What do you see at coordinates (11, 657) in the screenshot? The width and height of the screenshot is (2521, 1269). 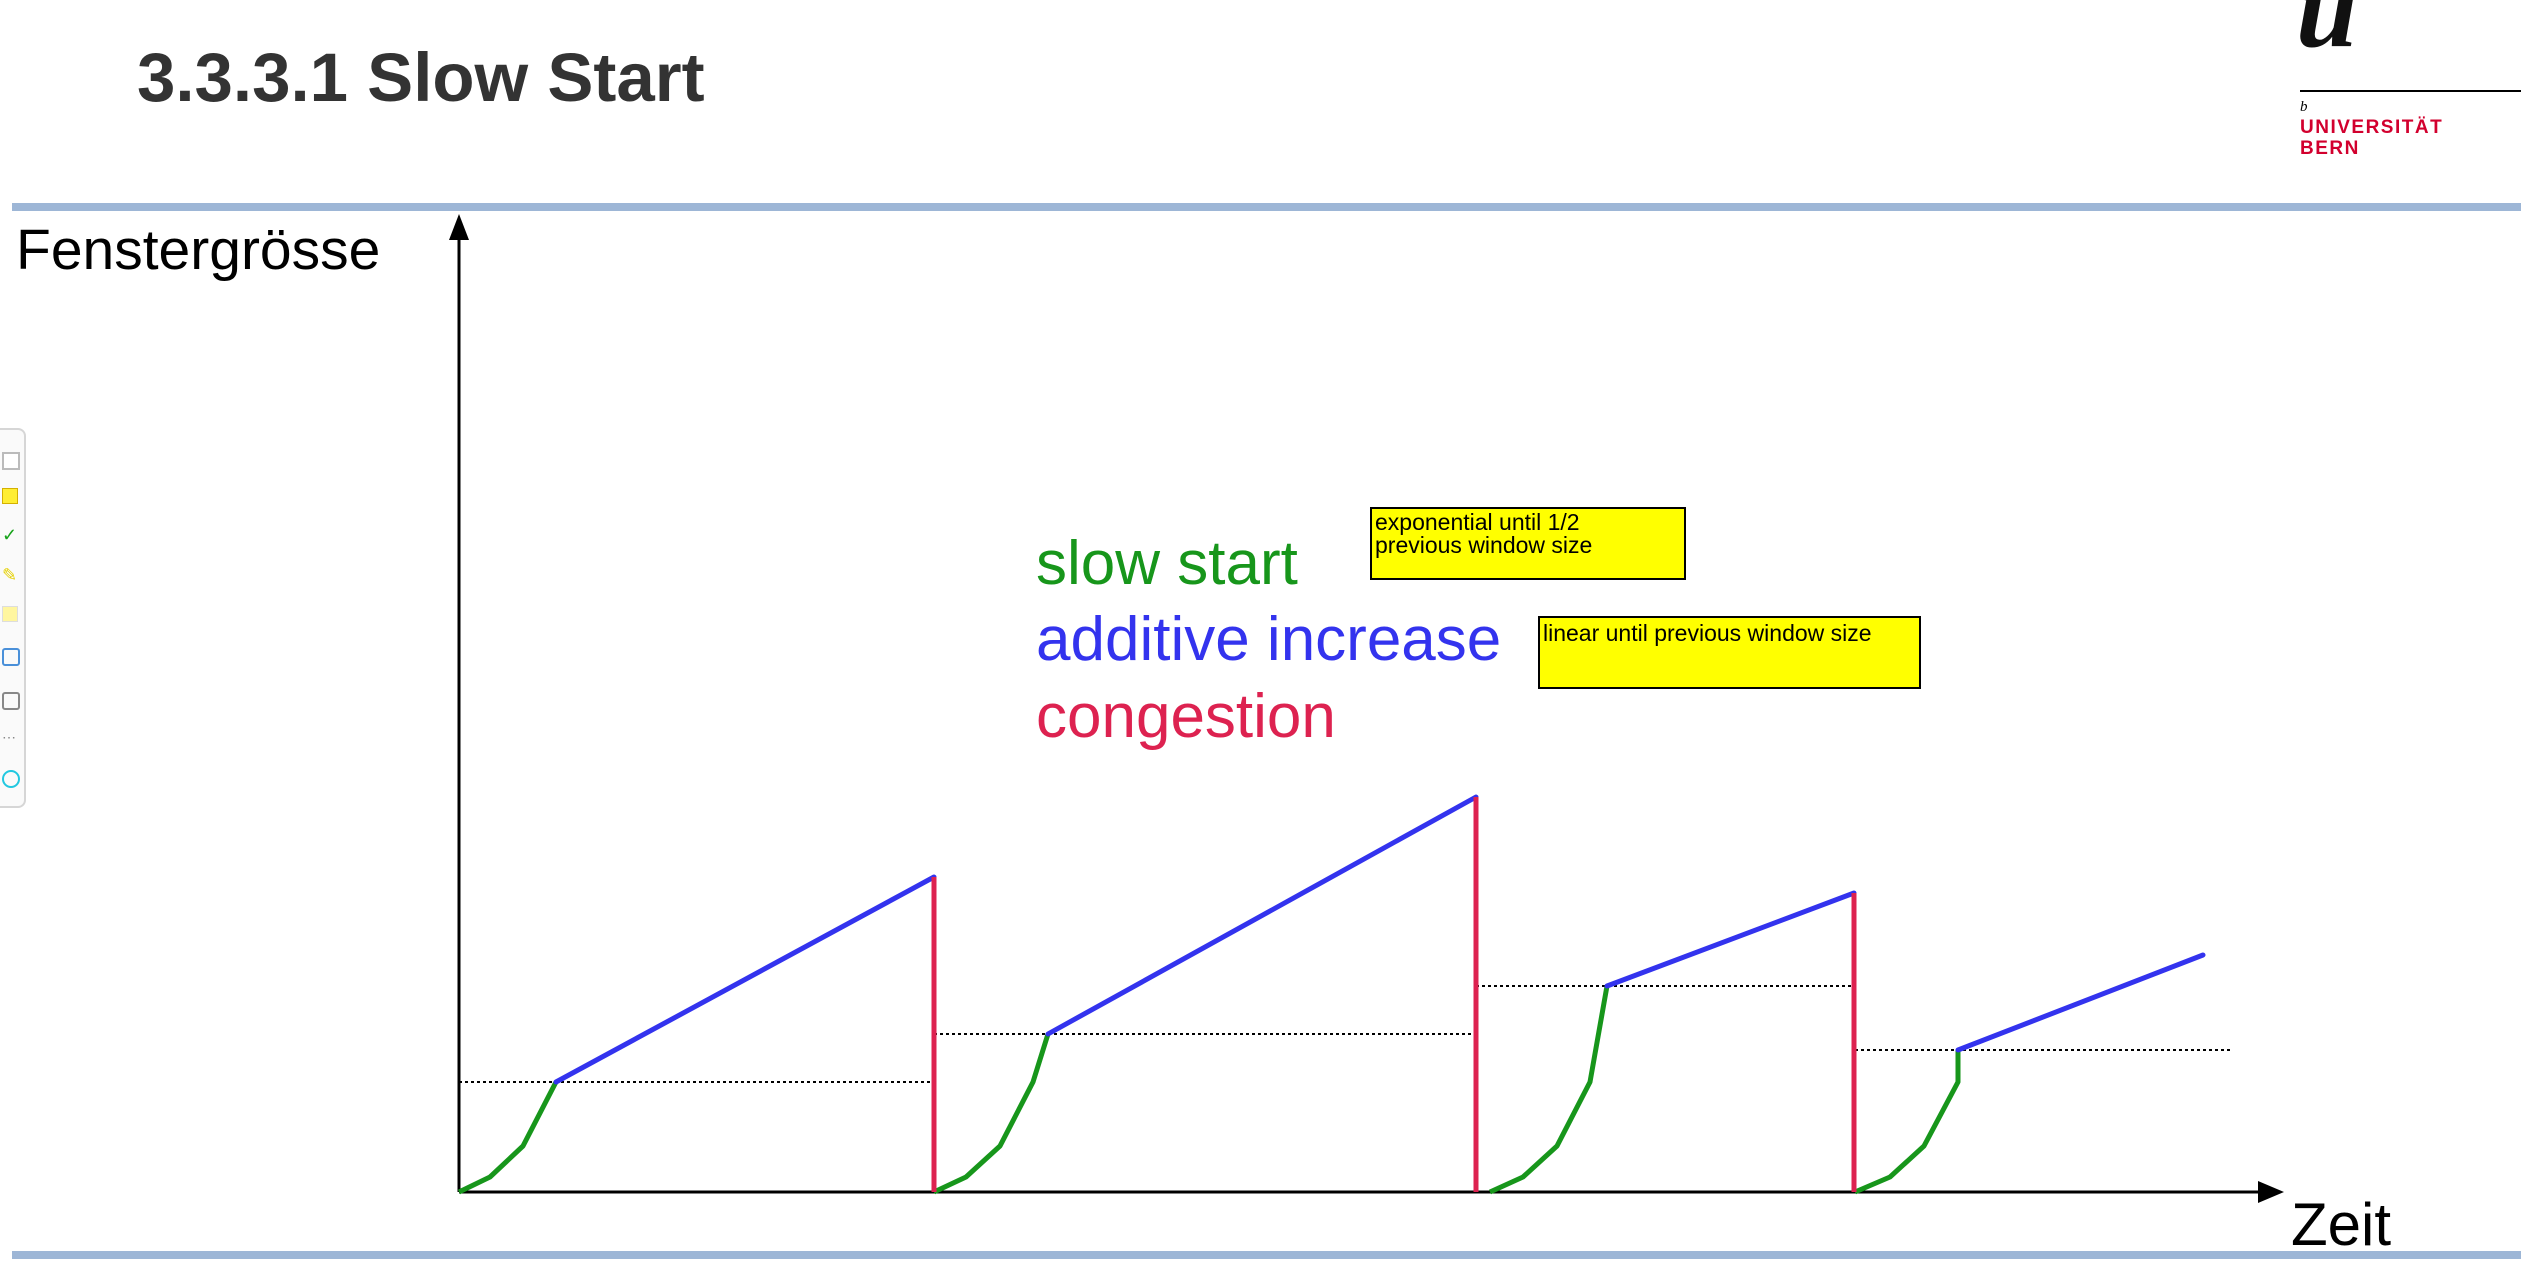 I see `image-icon` at bounding box center [11, 657].